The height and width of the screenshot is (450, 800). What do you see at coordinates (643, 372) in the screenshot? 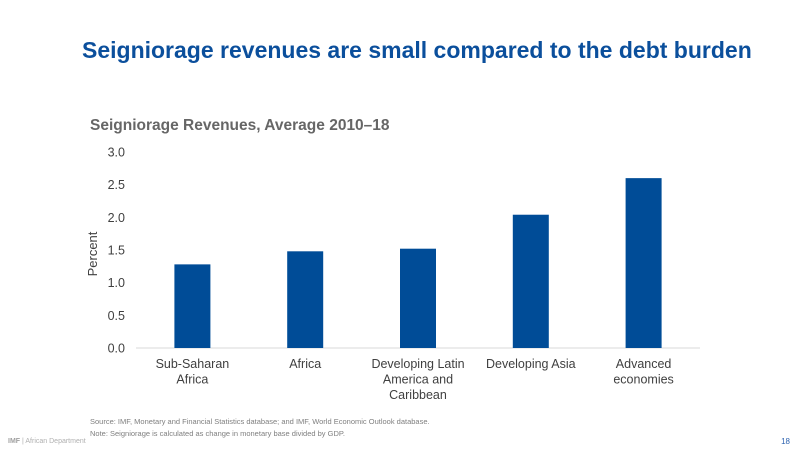
I see `x-tick-label: Advanced economies` at bounding box center [643, 372].